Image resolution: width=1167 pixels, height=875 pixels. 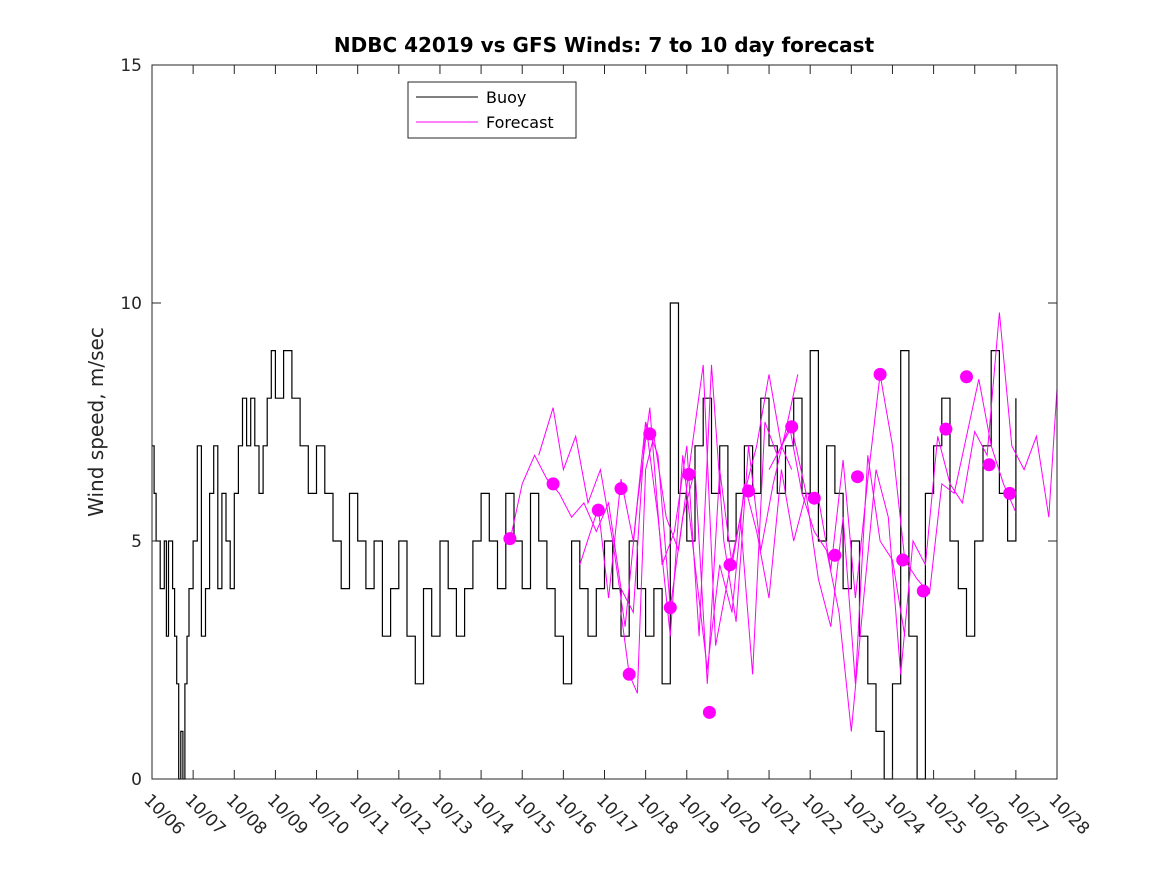 What do you see at coordinates (136, 780) in the screenshot?
I see `y-tick-label: 0` at bounding box center [136, 780].